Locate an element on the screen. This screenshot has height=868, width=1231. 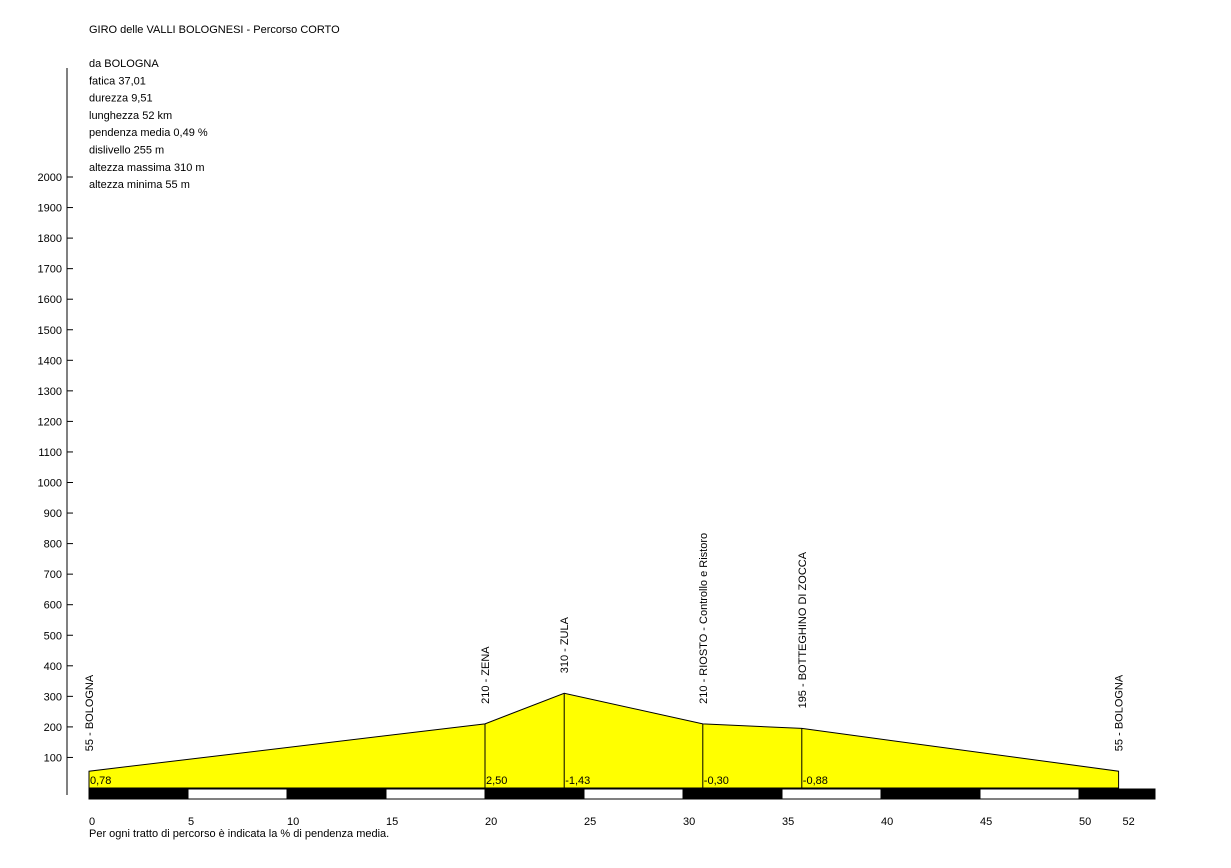
y-tick-label: 300 is located at coordinates (53, 697).